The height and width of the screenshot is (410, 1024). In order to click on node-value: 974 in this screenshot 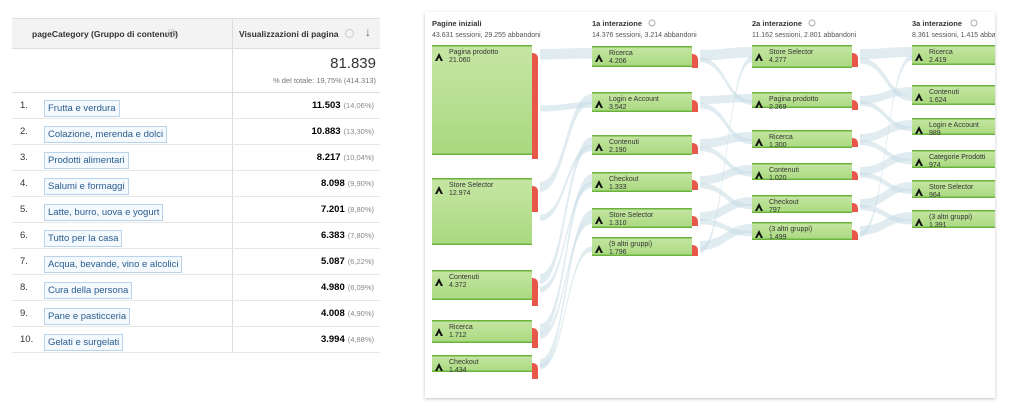, I will do `click(935, 165)`.